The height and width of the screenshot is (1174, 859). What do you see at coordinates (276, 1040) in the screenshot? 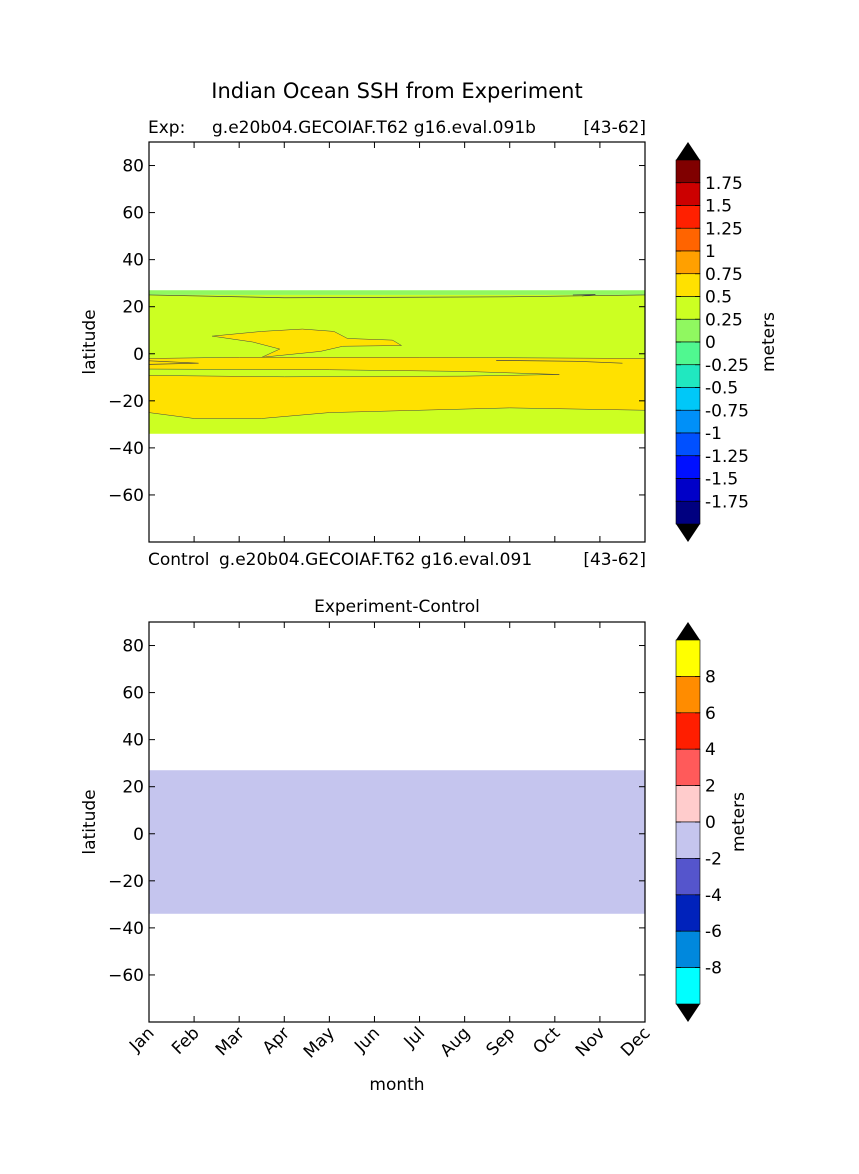
I see `month-tick-label: Apr` at bounding box center [276, 1040].